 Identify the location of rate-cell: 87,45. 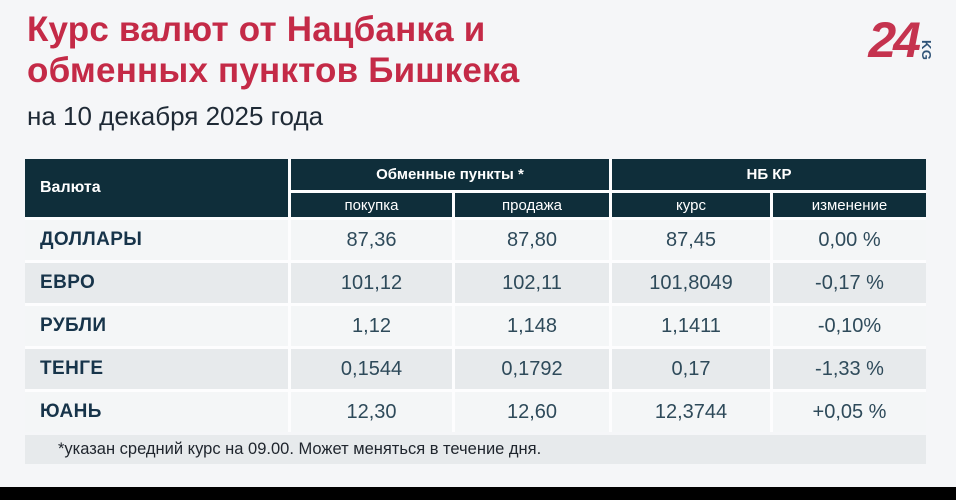
(691, 240).